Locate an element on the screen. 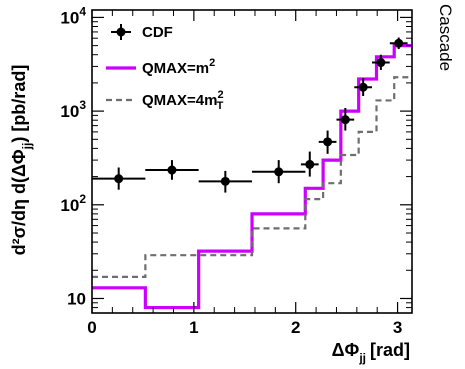  x-tick-label: 2 is located at coordinates (295, 327).